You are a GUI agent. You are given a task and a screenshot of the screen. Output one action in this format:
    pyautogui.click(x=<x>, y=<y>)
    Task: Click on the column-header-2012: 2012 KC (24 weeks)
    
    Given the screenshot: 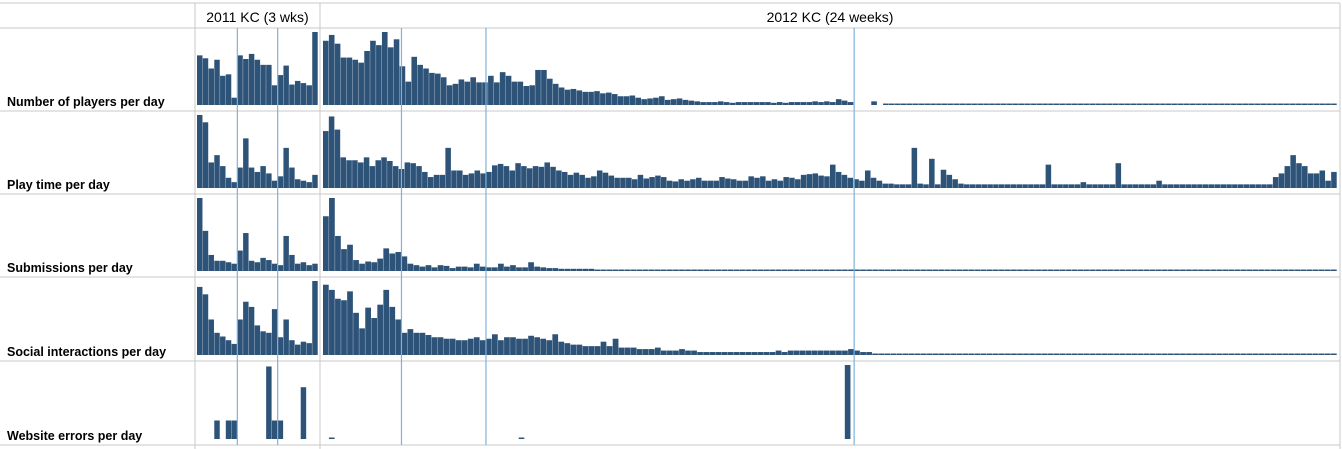 What is the action you would take?
    pyautogui.click(x=830, y=17)
    